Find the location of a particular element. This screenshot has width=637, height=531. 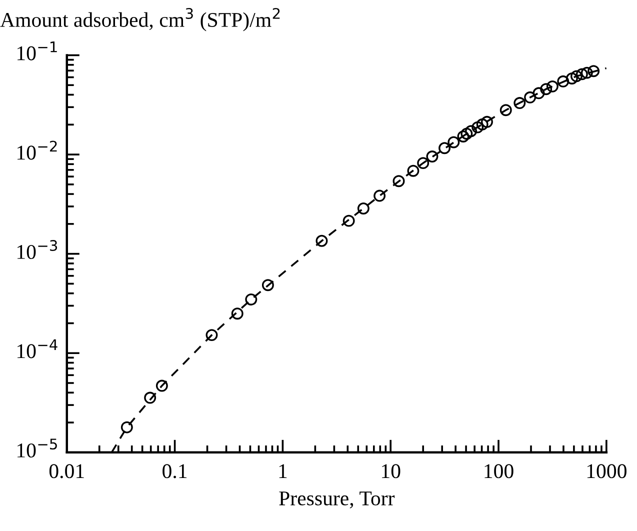

x-tick-label: 1000 is located at coordinates (606, 471).